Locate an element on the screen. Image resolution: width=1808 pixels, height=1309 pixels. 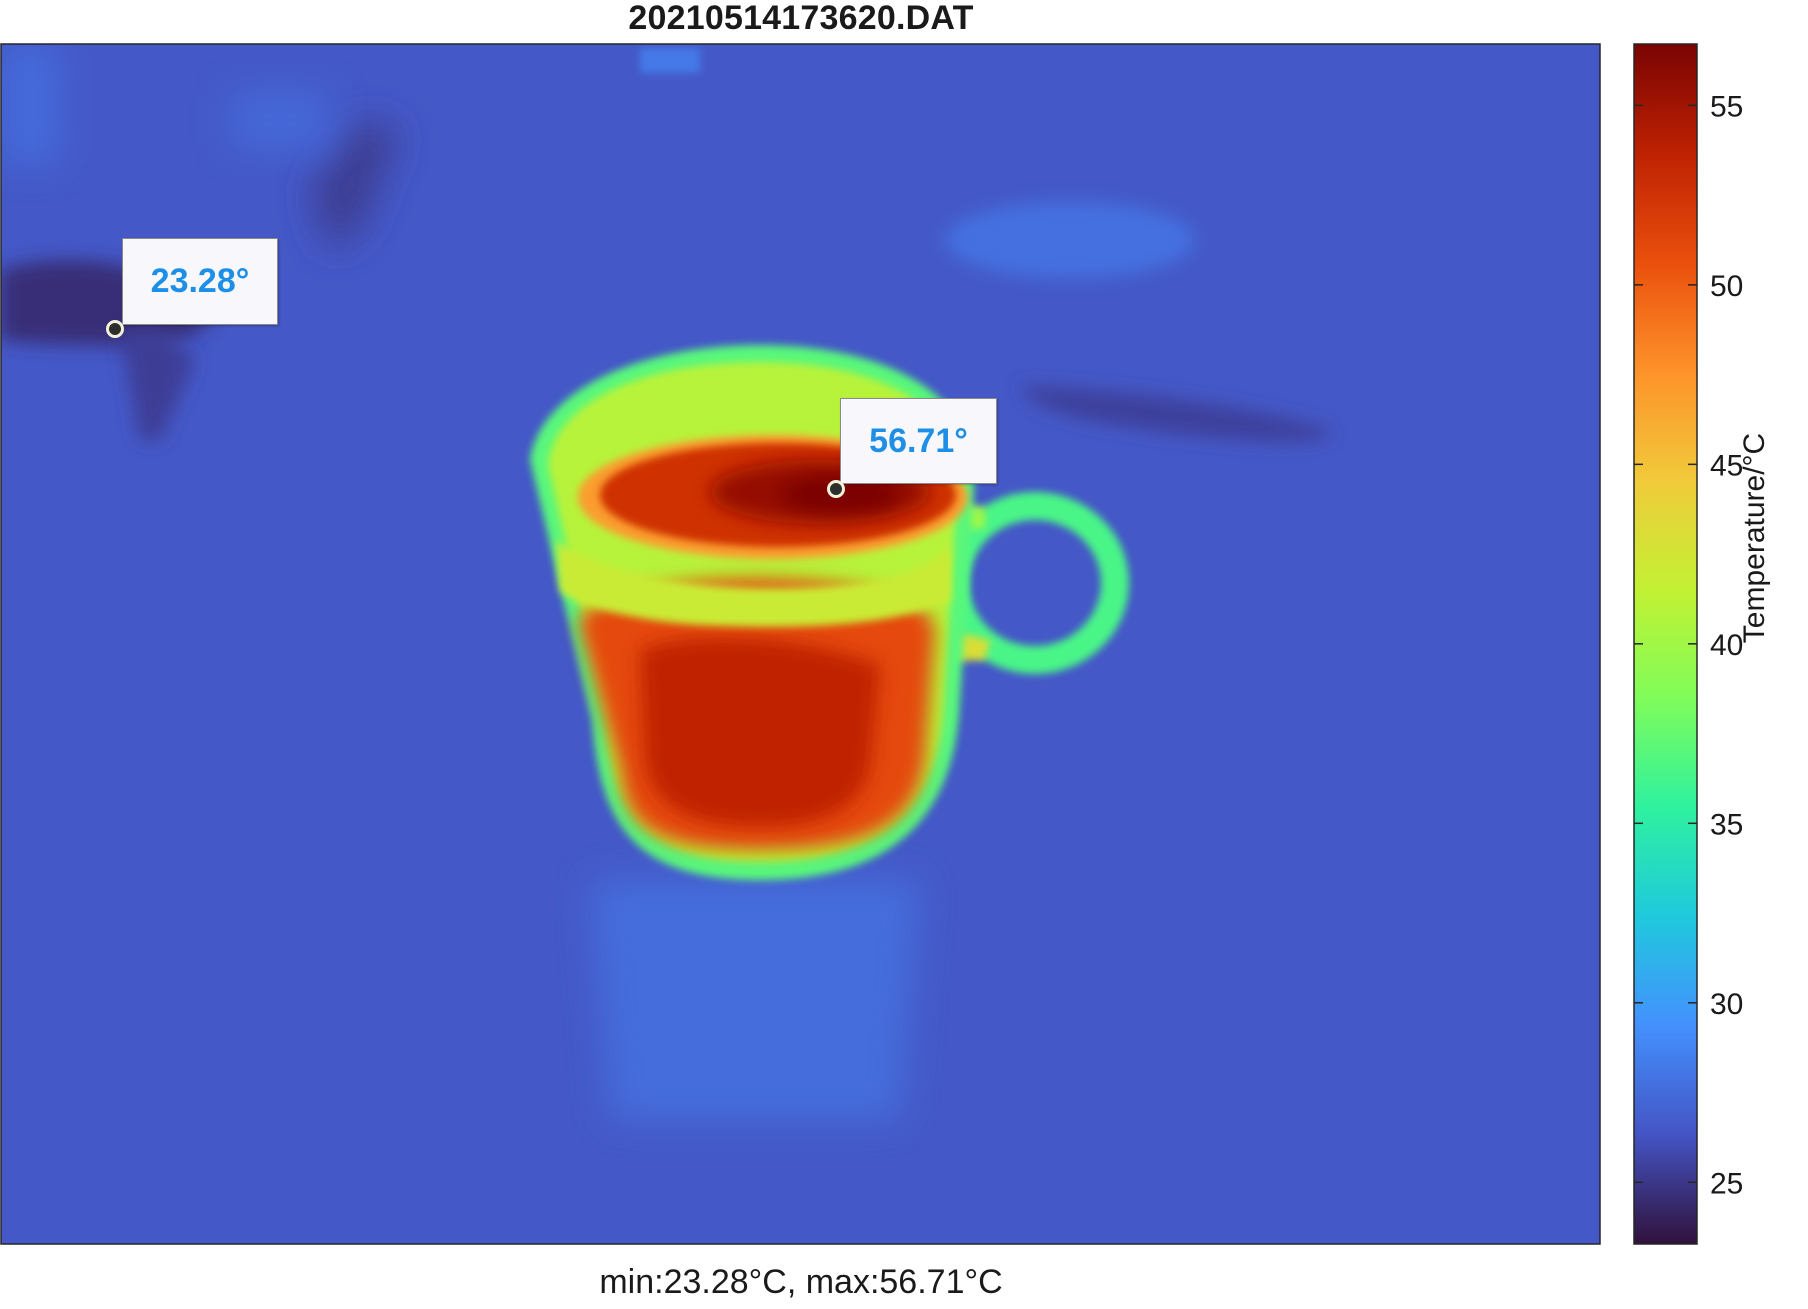
min-temperature-datatip: 23.28° is located at coordinates (200, 281).